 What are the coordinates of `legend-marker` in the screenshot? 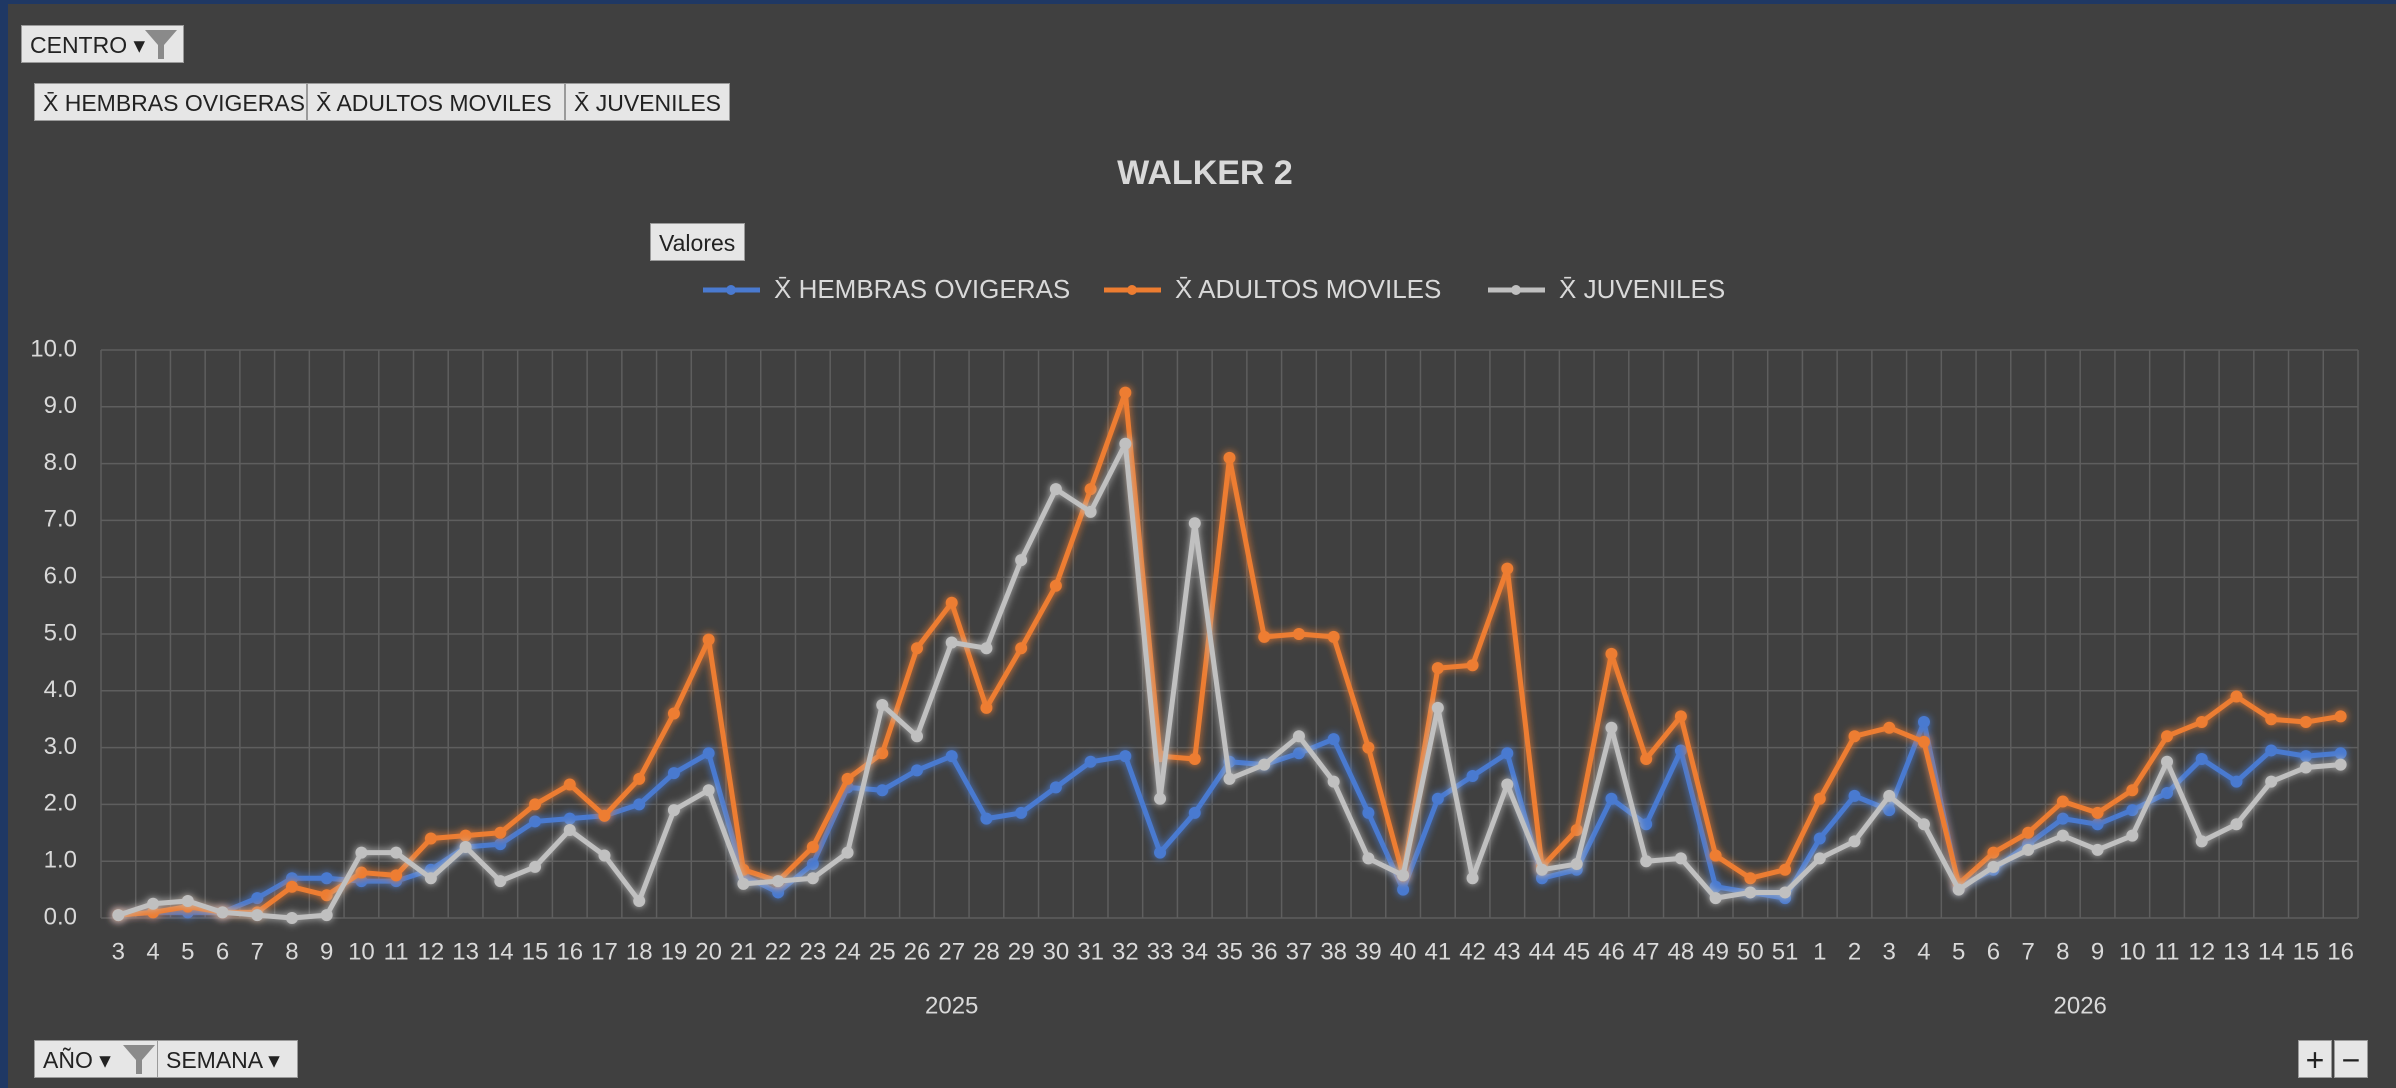 It's located at (1132, 290).